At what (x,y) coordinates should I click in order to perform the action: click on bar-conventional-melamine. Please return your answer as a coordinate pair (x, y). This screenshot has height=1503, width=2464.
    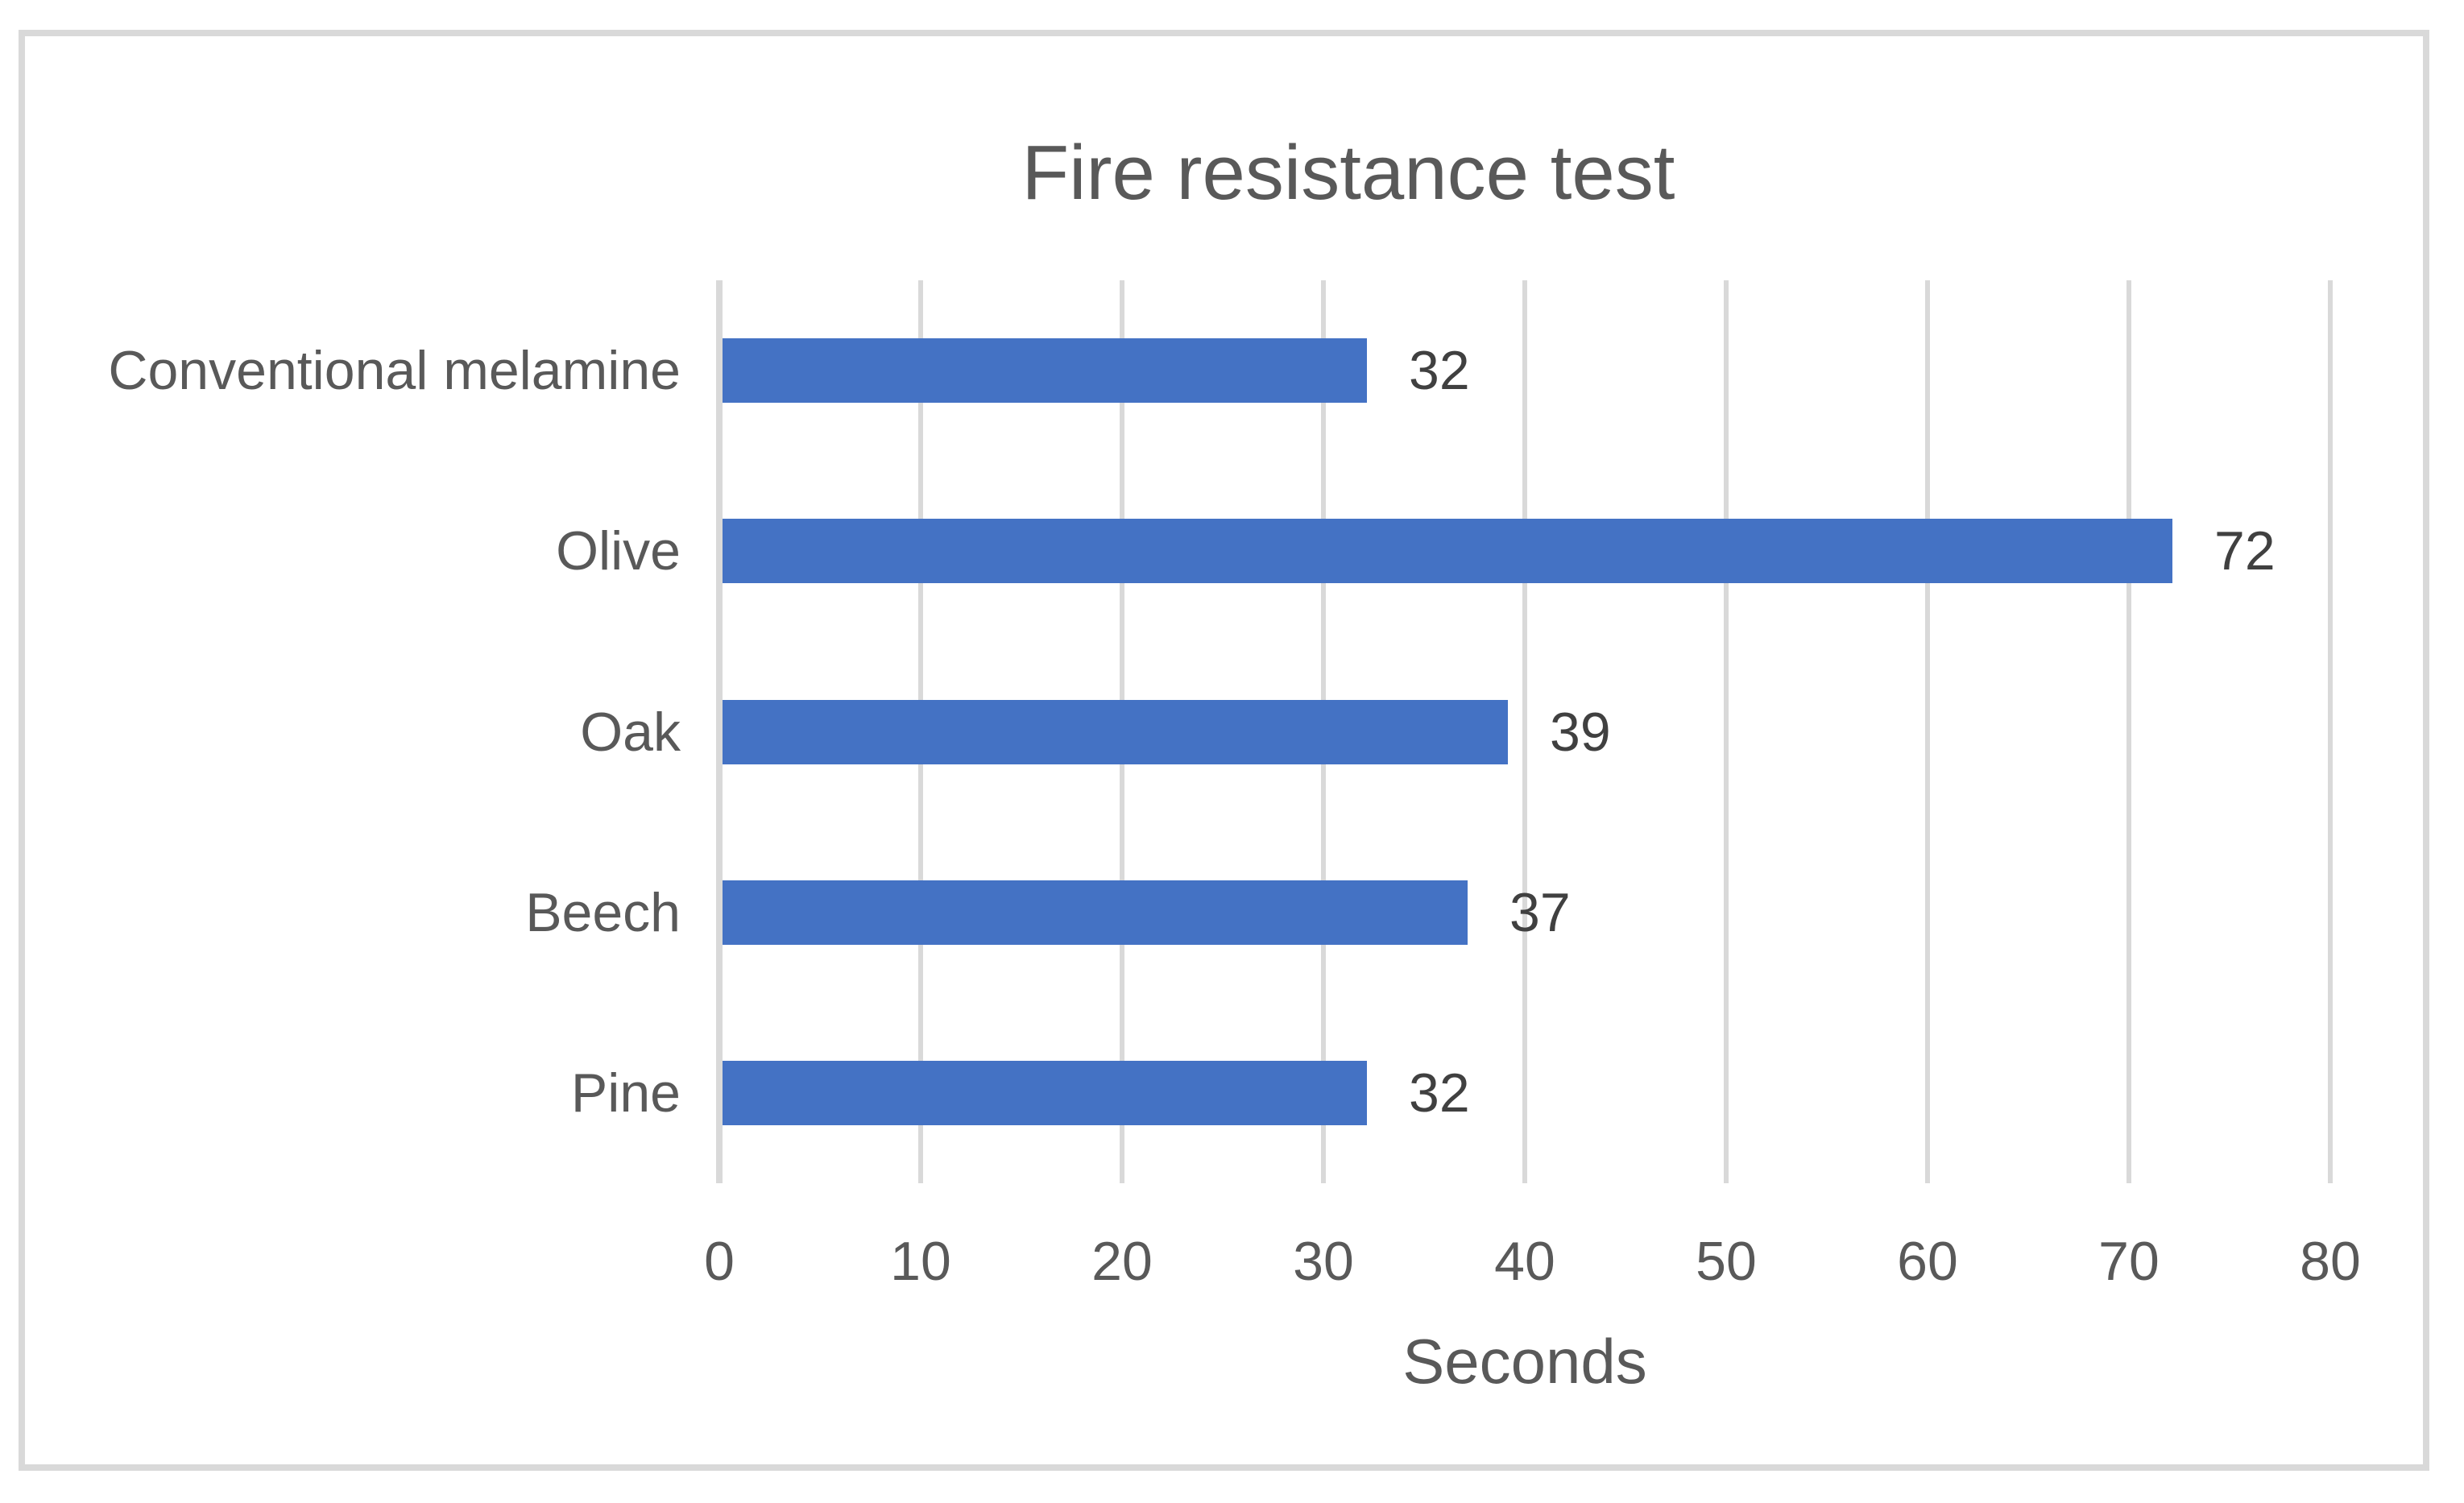
    Looking at the image, I should click on (1045, 370).